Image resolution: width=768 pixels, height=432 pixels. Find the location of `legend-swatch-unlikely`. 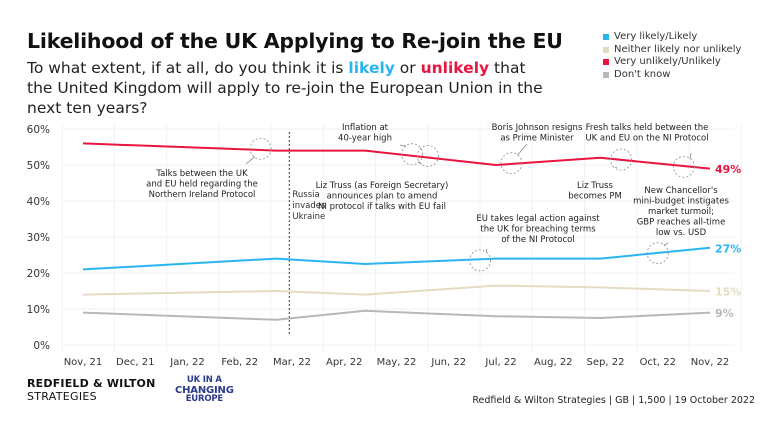

legend-swatch-unlikely is located at coordinates (606, 62).